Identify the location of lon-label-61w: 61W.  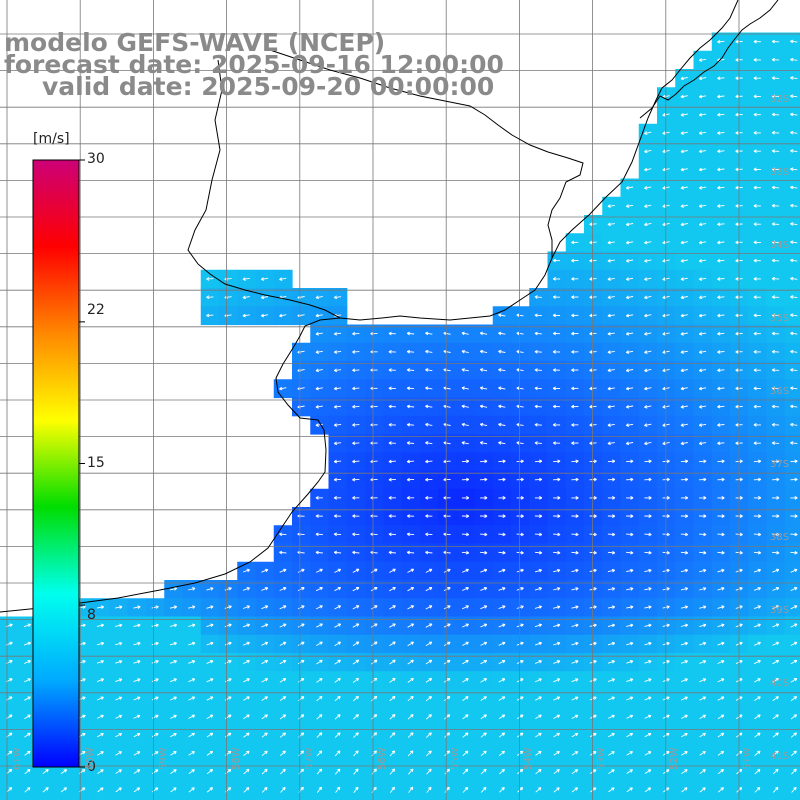
(17, 758).